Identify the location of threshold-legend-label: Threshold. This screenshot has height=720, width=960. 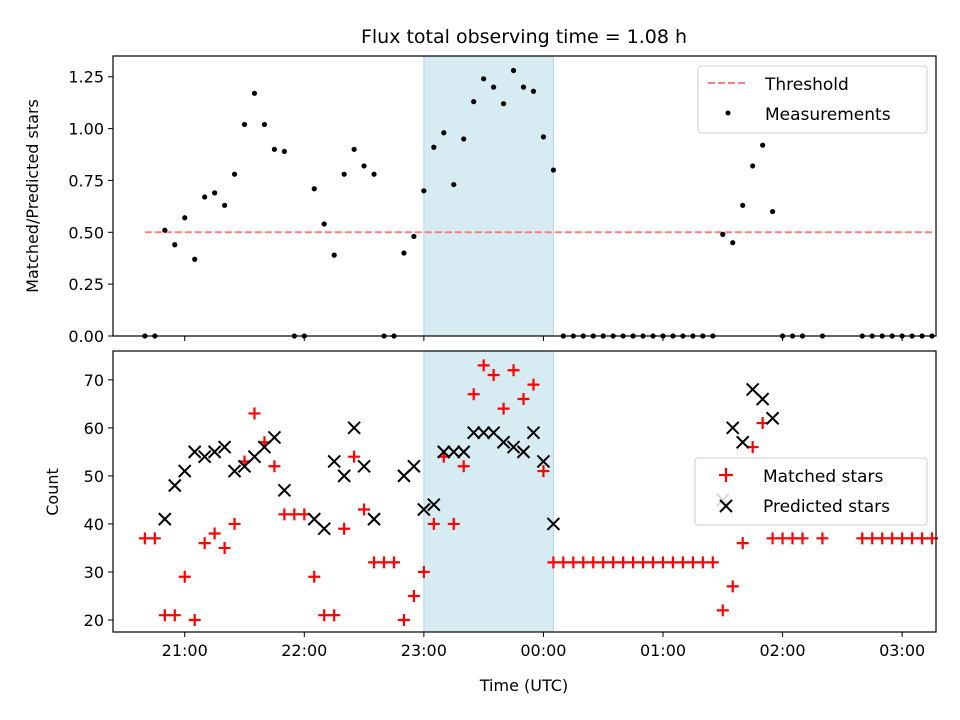
(806, 85).